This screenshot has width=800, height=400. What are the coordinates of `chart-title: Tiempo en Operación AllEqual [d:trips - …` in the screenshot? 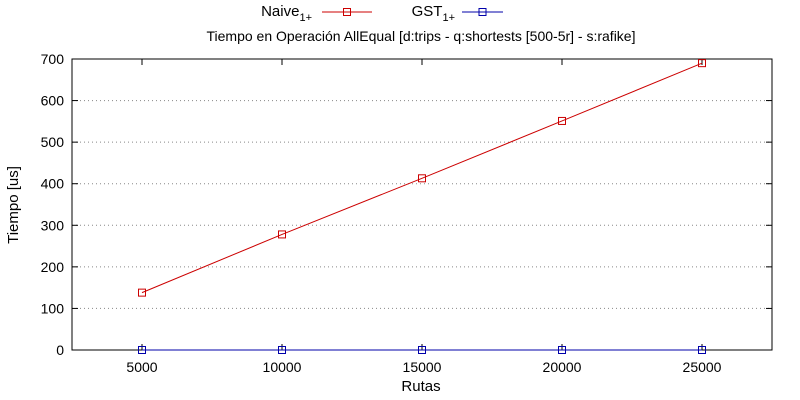 It's located at (420, 36).